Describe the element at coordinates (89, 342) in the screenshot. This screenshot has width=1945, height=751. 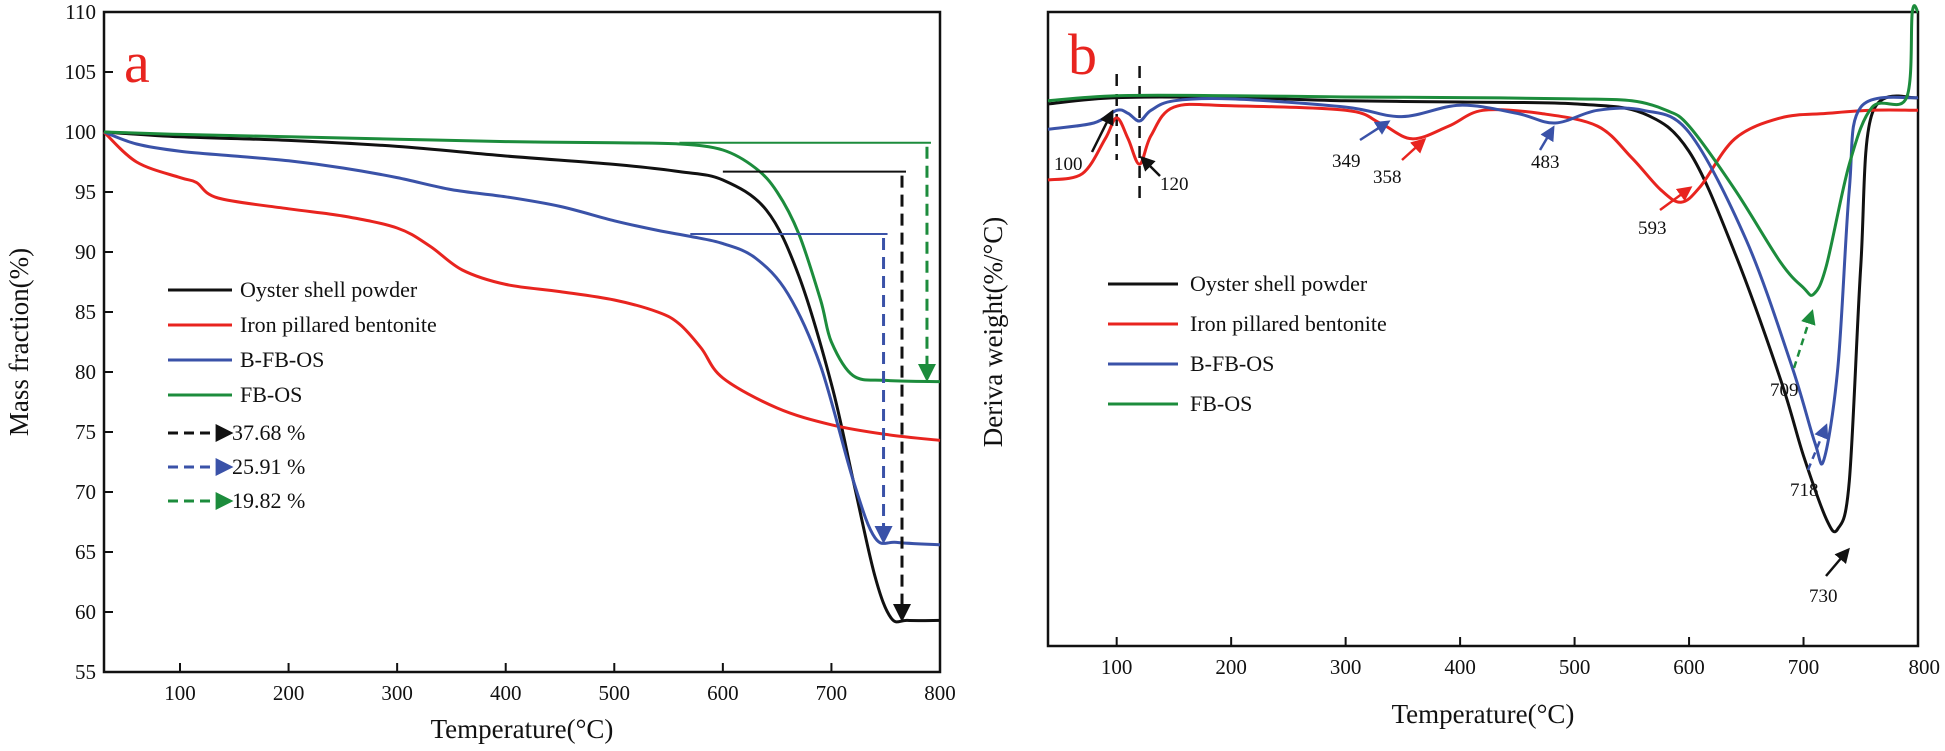
I see `panel-a-y-axis: 55 60 65 70 75 80 85 90 95 100 105 110` at that location.